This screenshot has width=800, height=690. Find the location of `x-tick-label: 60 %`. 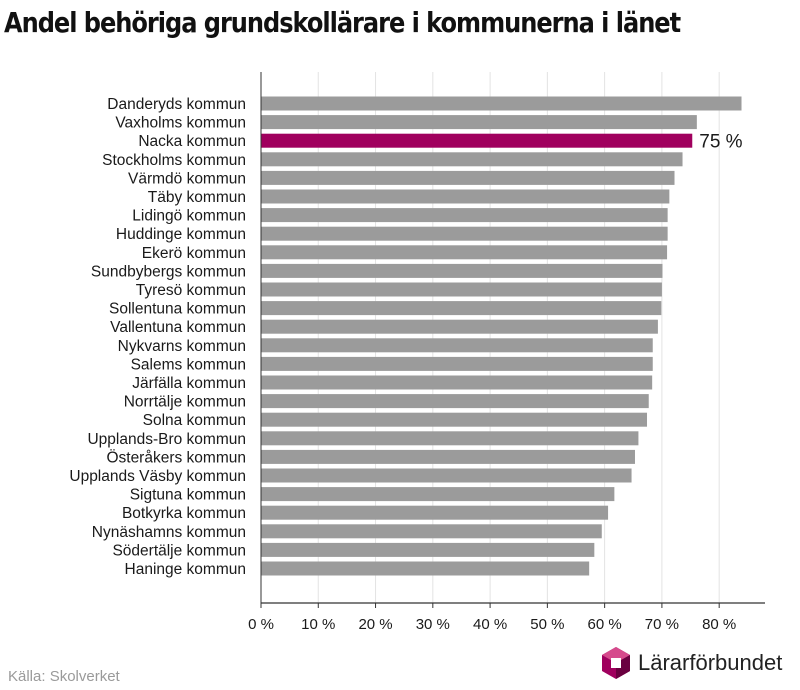

x-tick-label: 60 % is located at coordinates (605, 624).